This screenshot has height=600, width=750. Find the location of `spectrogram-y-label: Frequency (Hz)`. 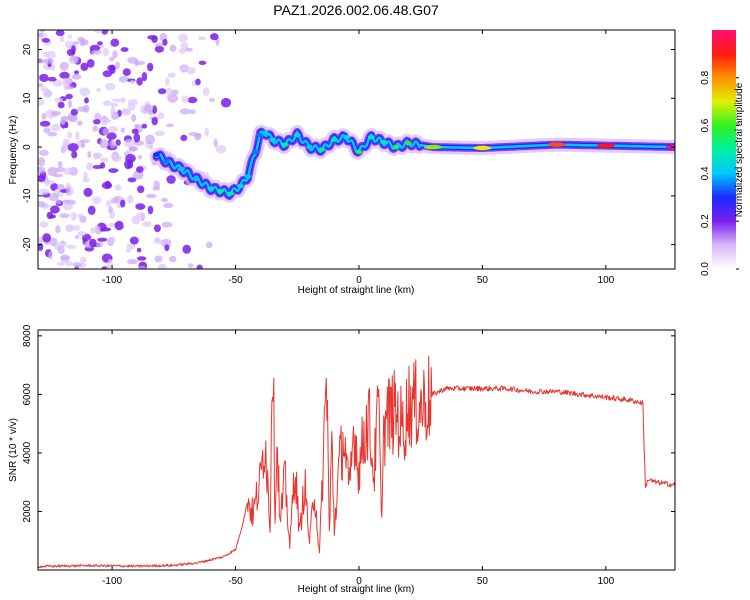

spectrogram-y-label: Frequency (Hz) is located at coordinates (13, 150).